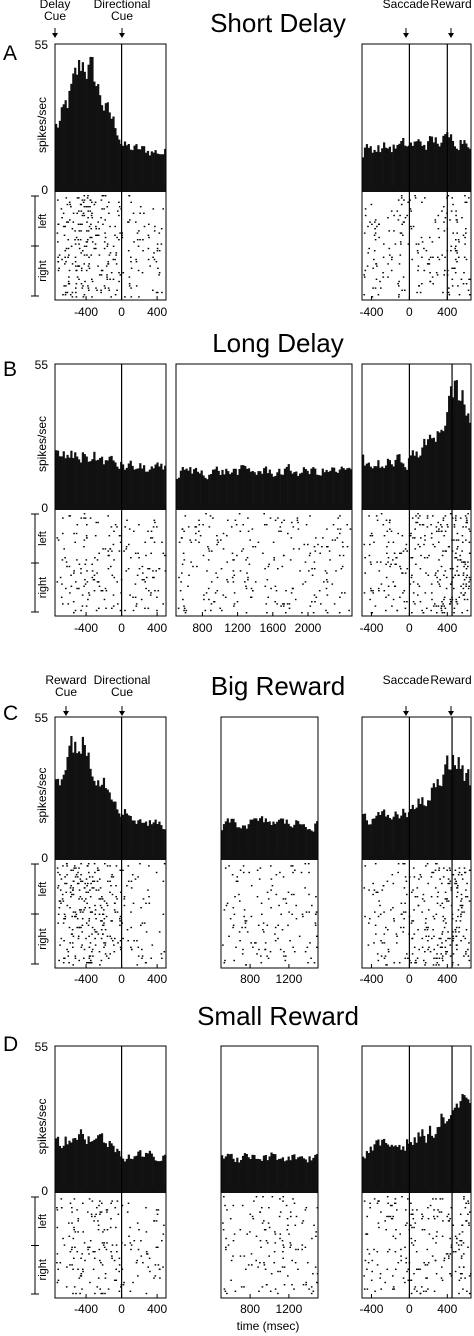 This screenshot has height=1336, width=474. I want to click on panel-letter: A, so click(10, 53).